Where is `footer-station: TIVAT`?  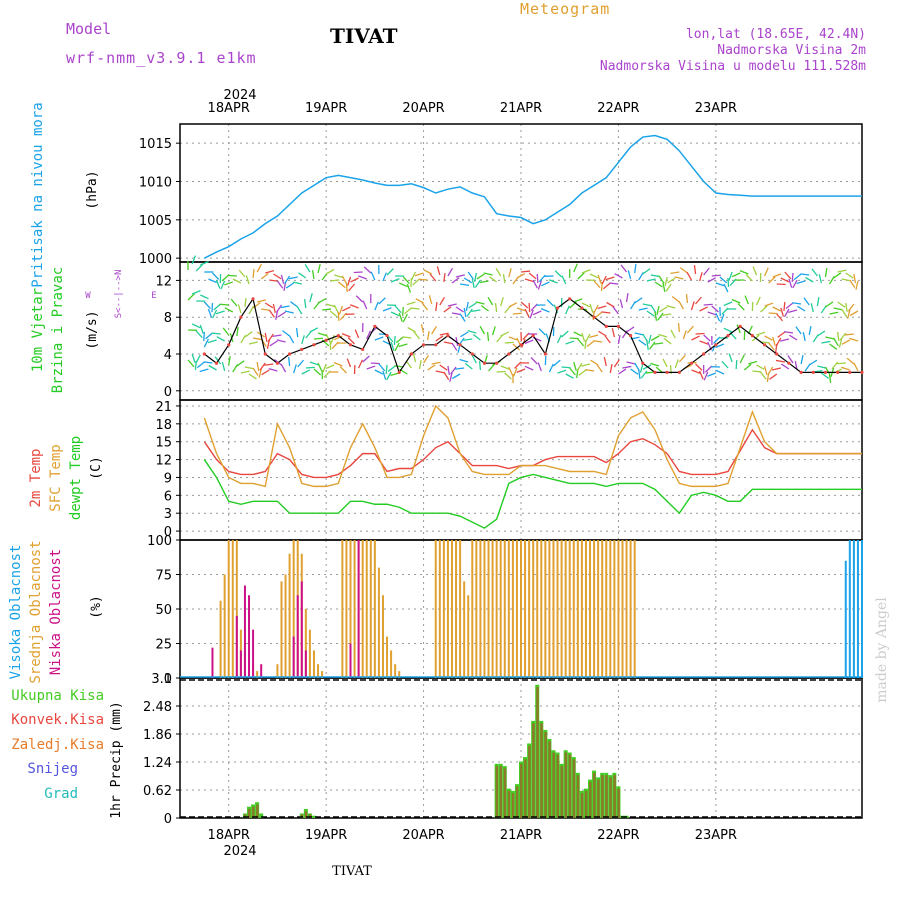 footer-station: TIVAT is located at coordinates (352, 871).